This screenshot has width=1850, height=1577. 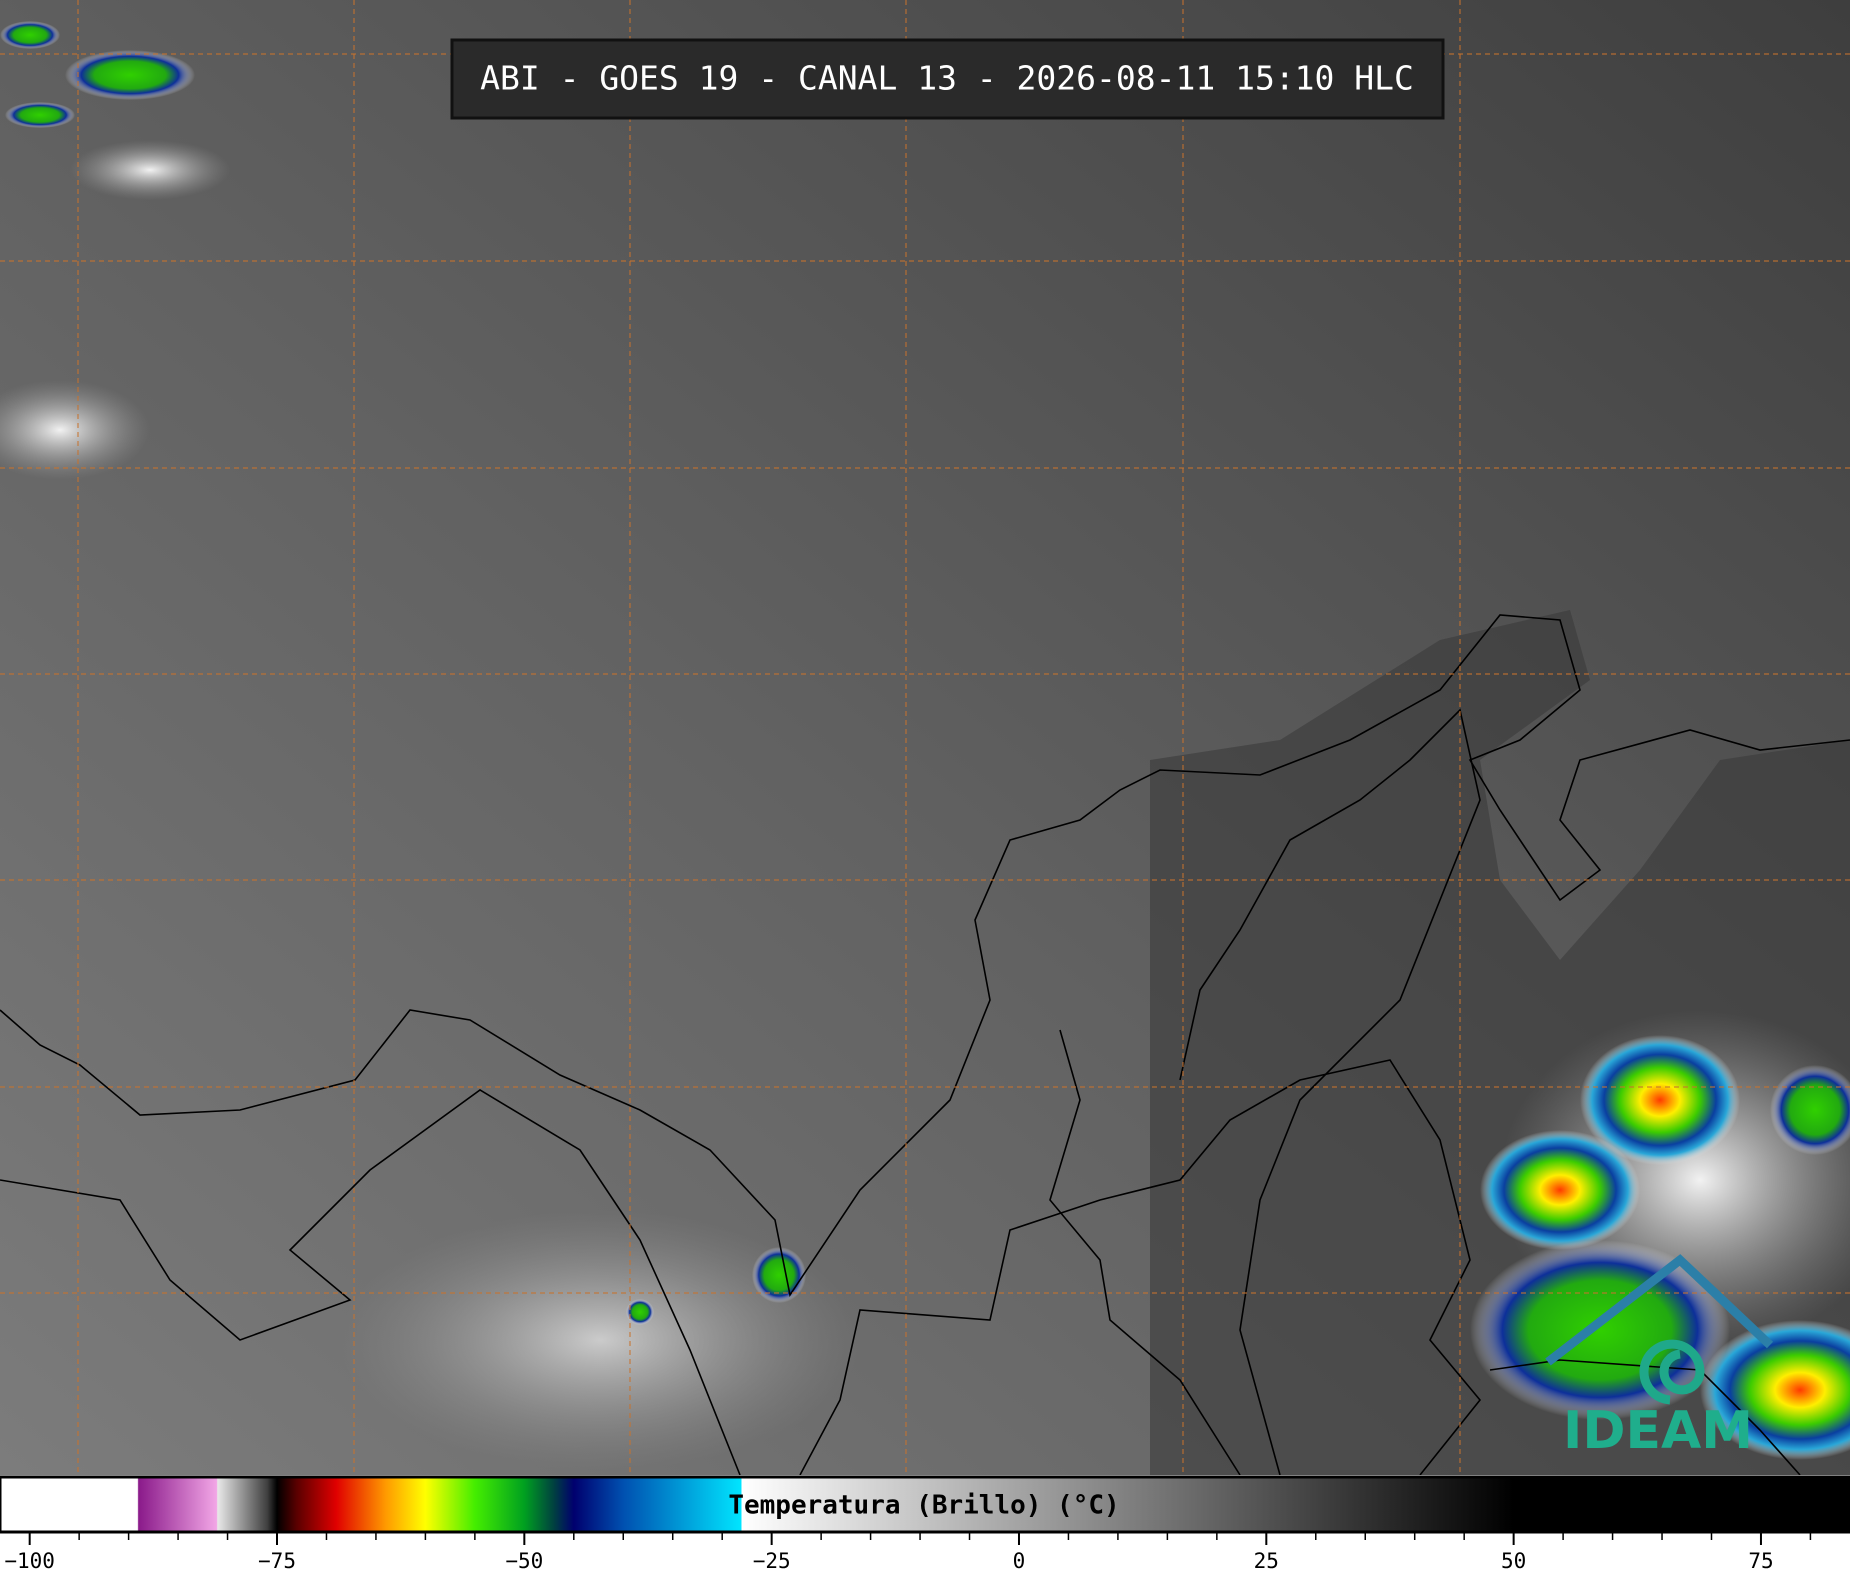 I want to click on logo: IDEAM, so click(x=1659, y=1357).